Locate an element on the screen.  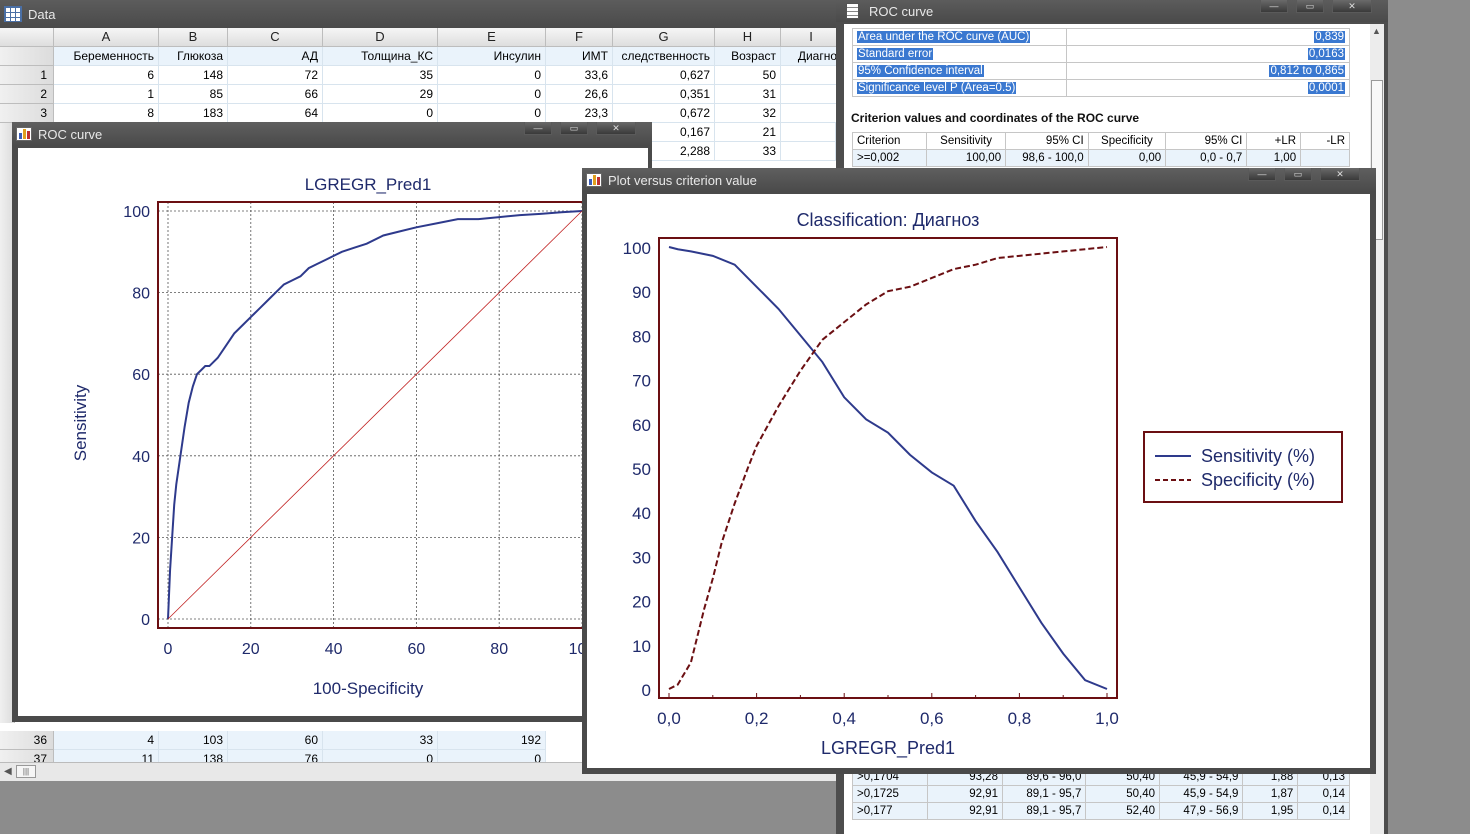
table-cell: 192 is located at coordinates (492, 740).